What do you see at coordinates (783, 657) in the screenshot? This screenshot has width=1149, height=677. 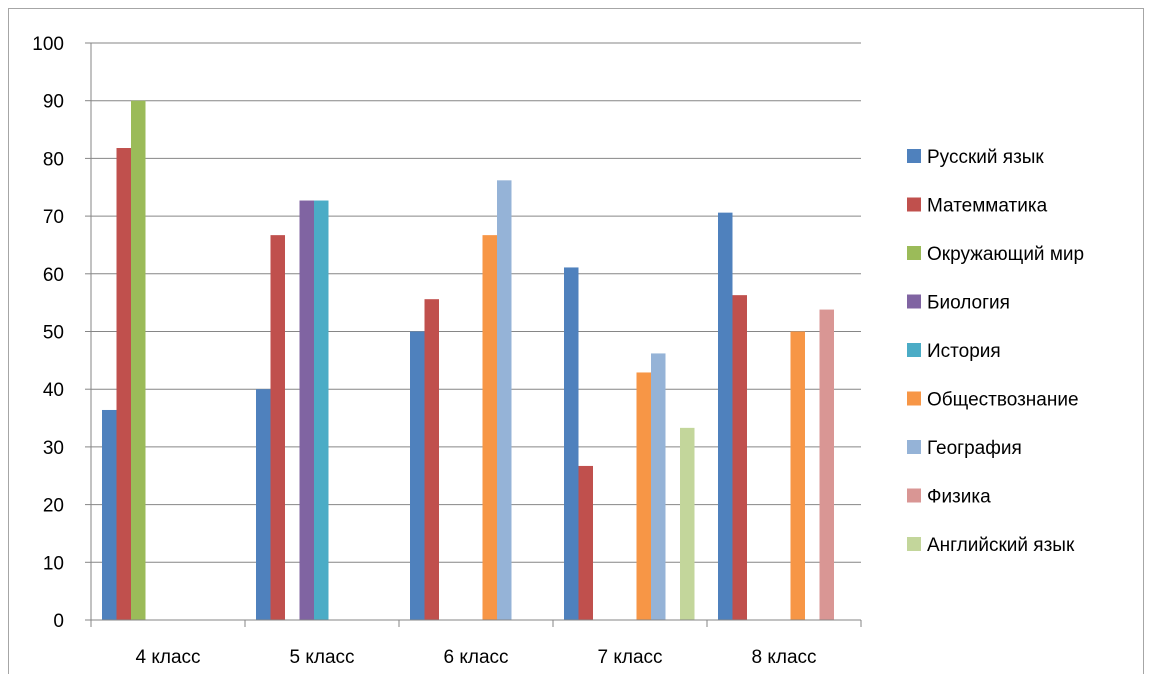 I see `x-tick-label: 8 класс` at bounding box center [783, 657].